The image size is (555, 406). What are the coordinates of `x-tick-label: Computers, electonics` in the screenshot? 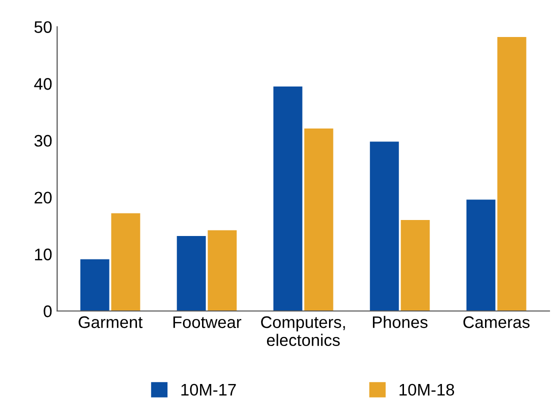 It's located at (303, 331).